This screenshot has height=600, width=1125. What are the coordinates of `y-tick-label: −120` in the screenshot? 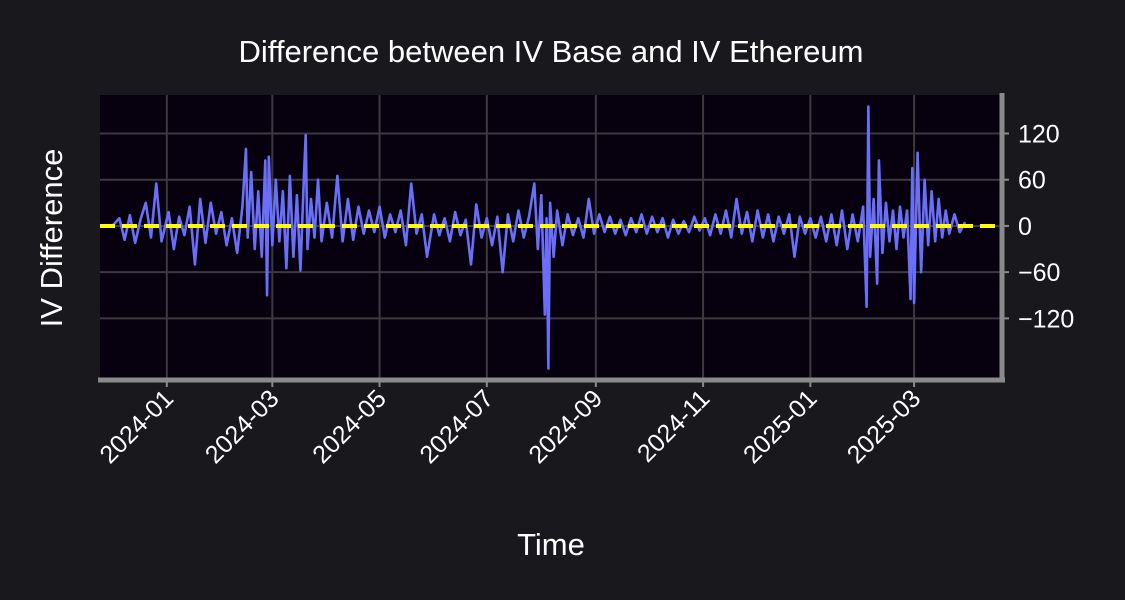 It's located at (1046, 319).